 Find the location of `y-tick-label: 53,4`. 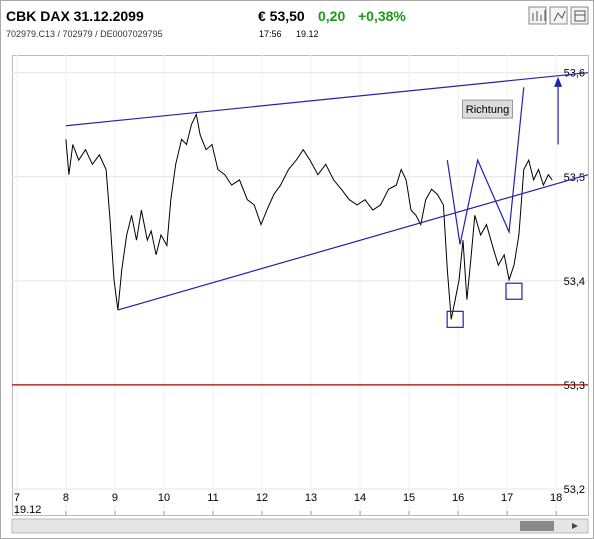

y-tick-label: 53,4 is located at coordinates (574, 282).